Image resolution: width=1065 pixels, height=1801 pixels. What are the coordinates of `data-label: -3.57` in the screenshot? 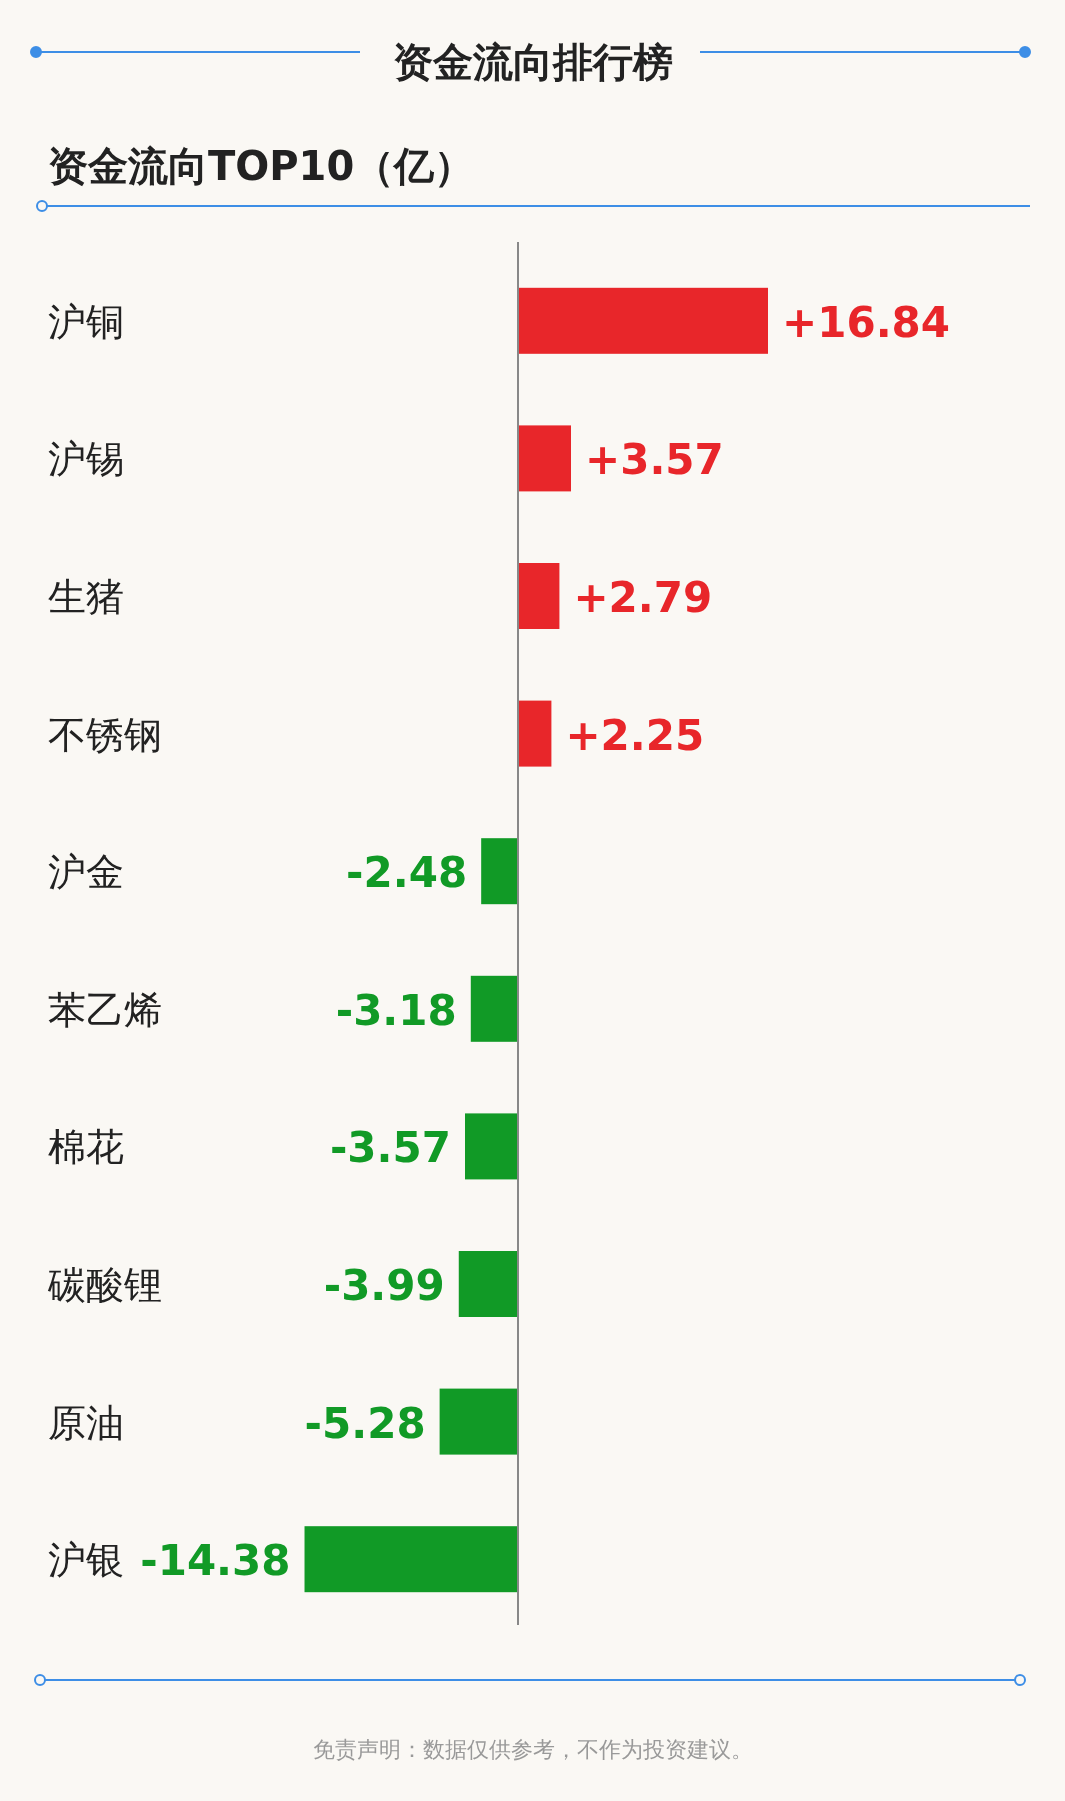 It's located at (390, 1148).